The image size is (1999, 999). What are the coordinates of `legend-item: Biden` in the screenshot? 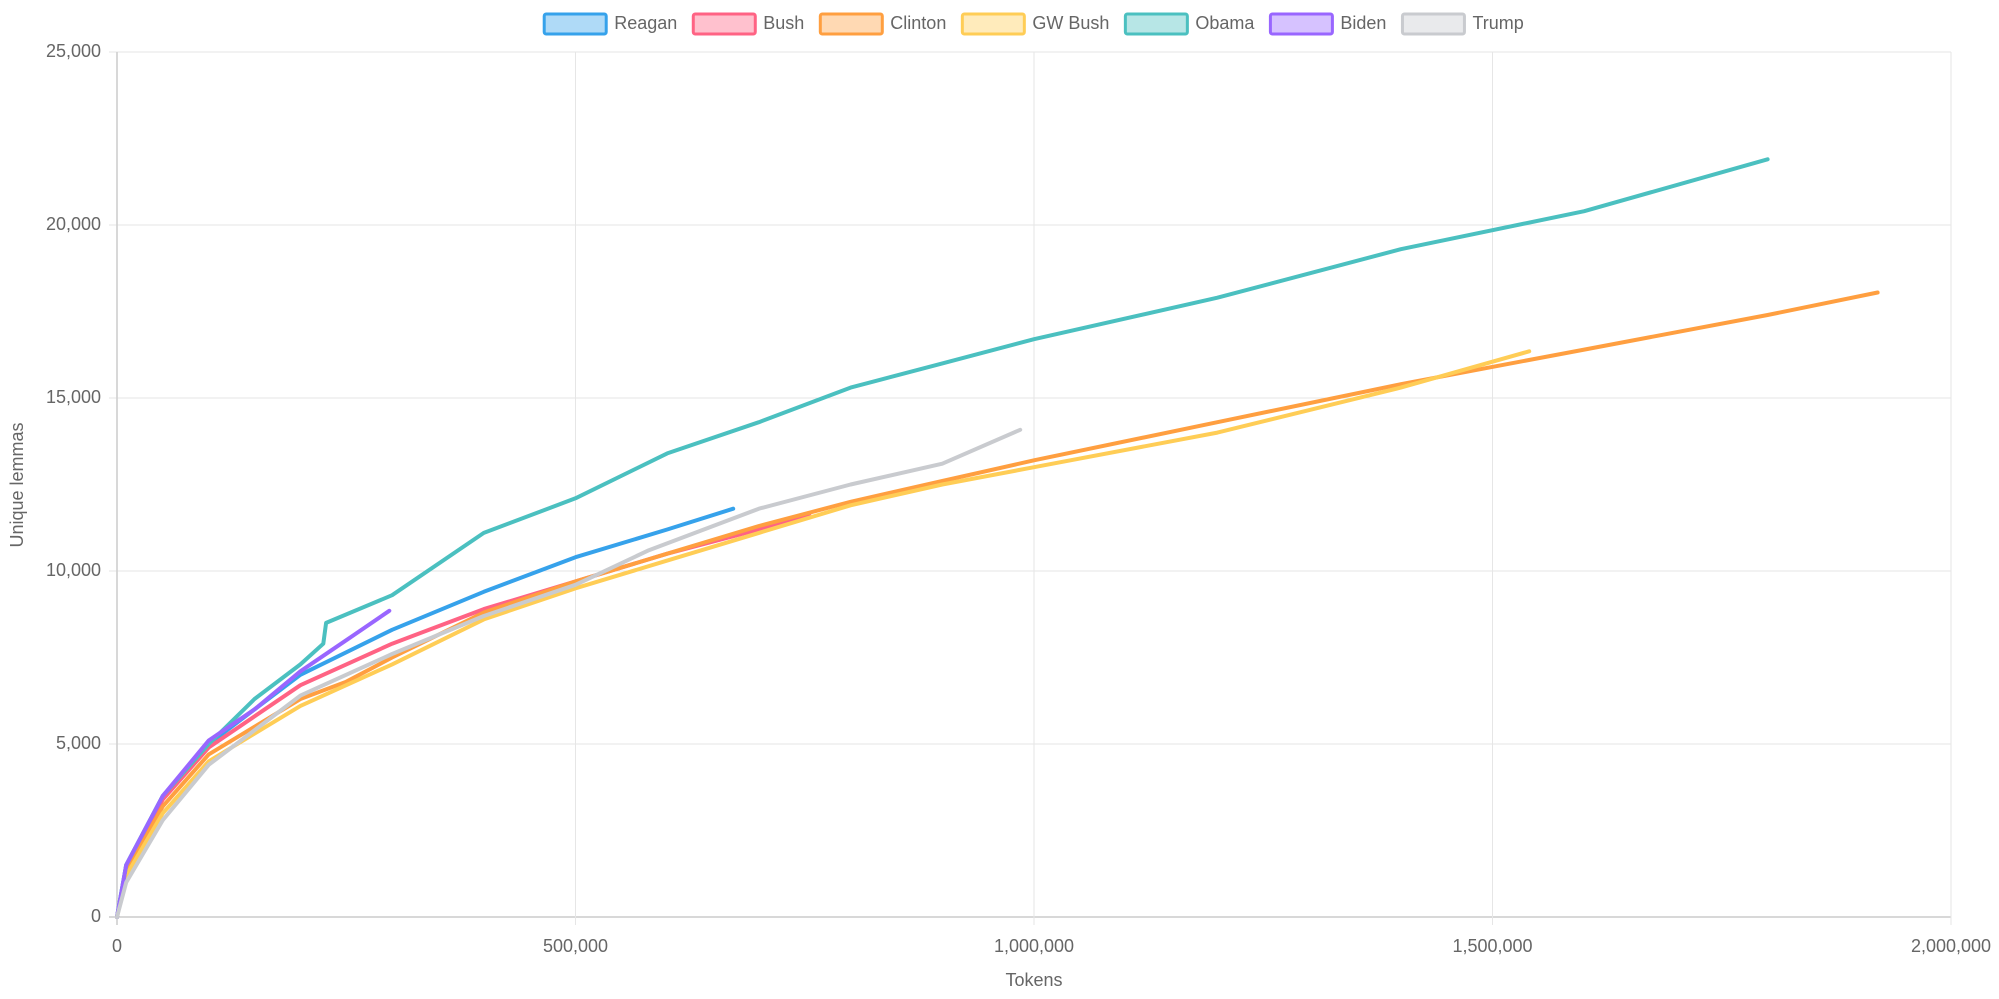 It's located at (1327, 24).